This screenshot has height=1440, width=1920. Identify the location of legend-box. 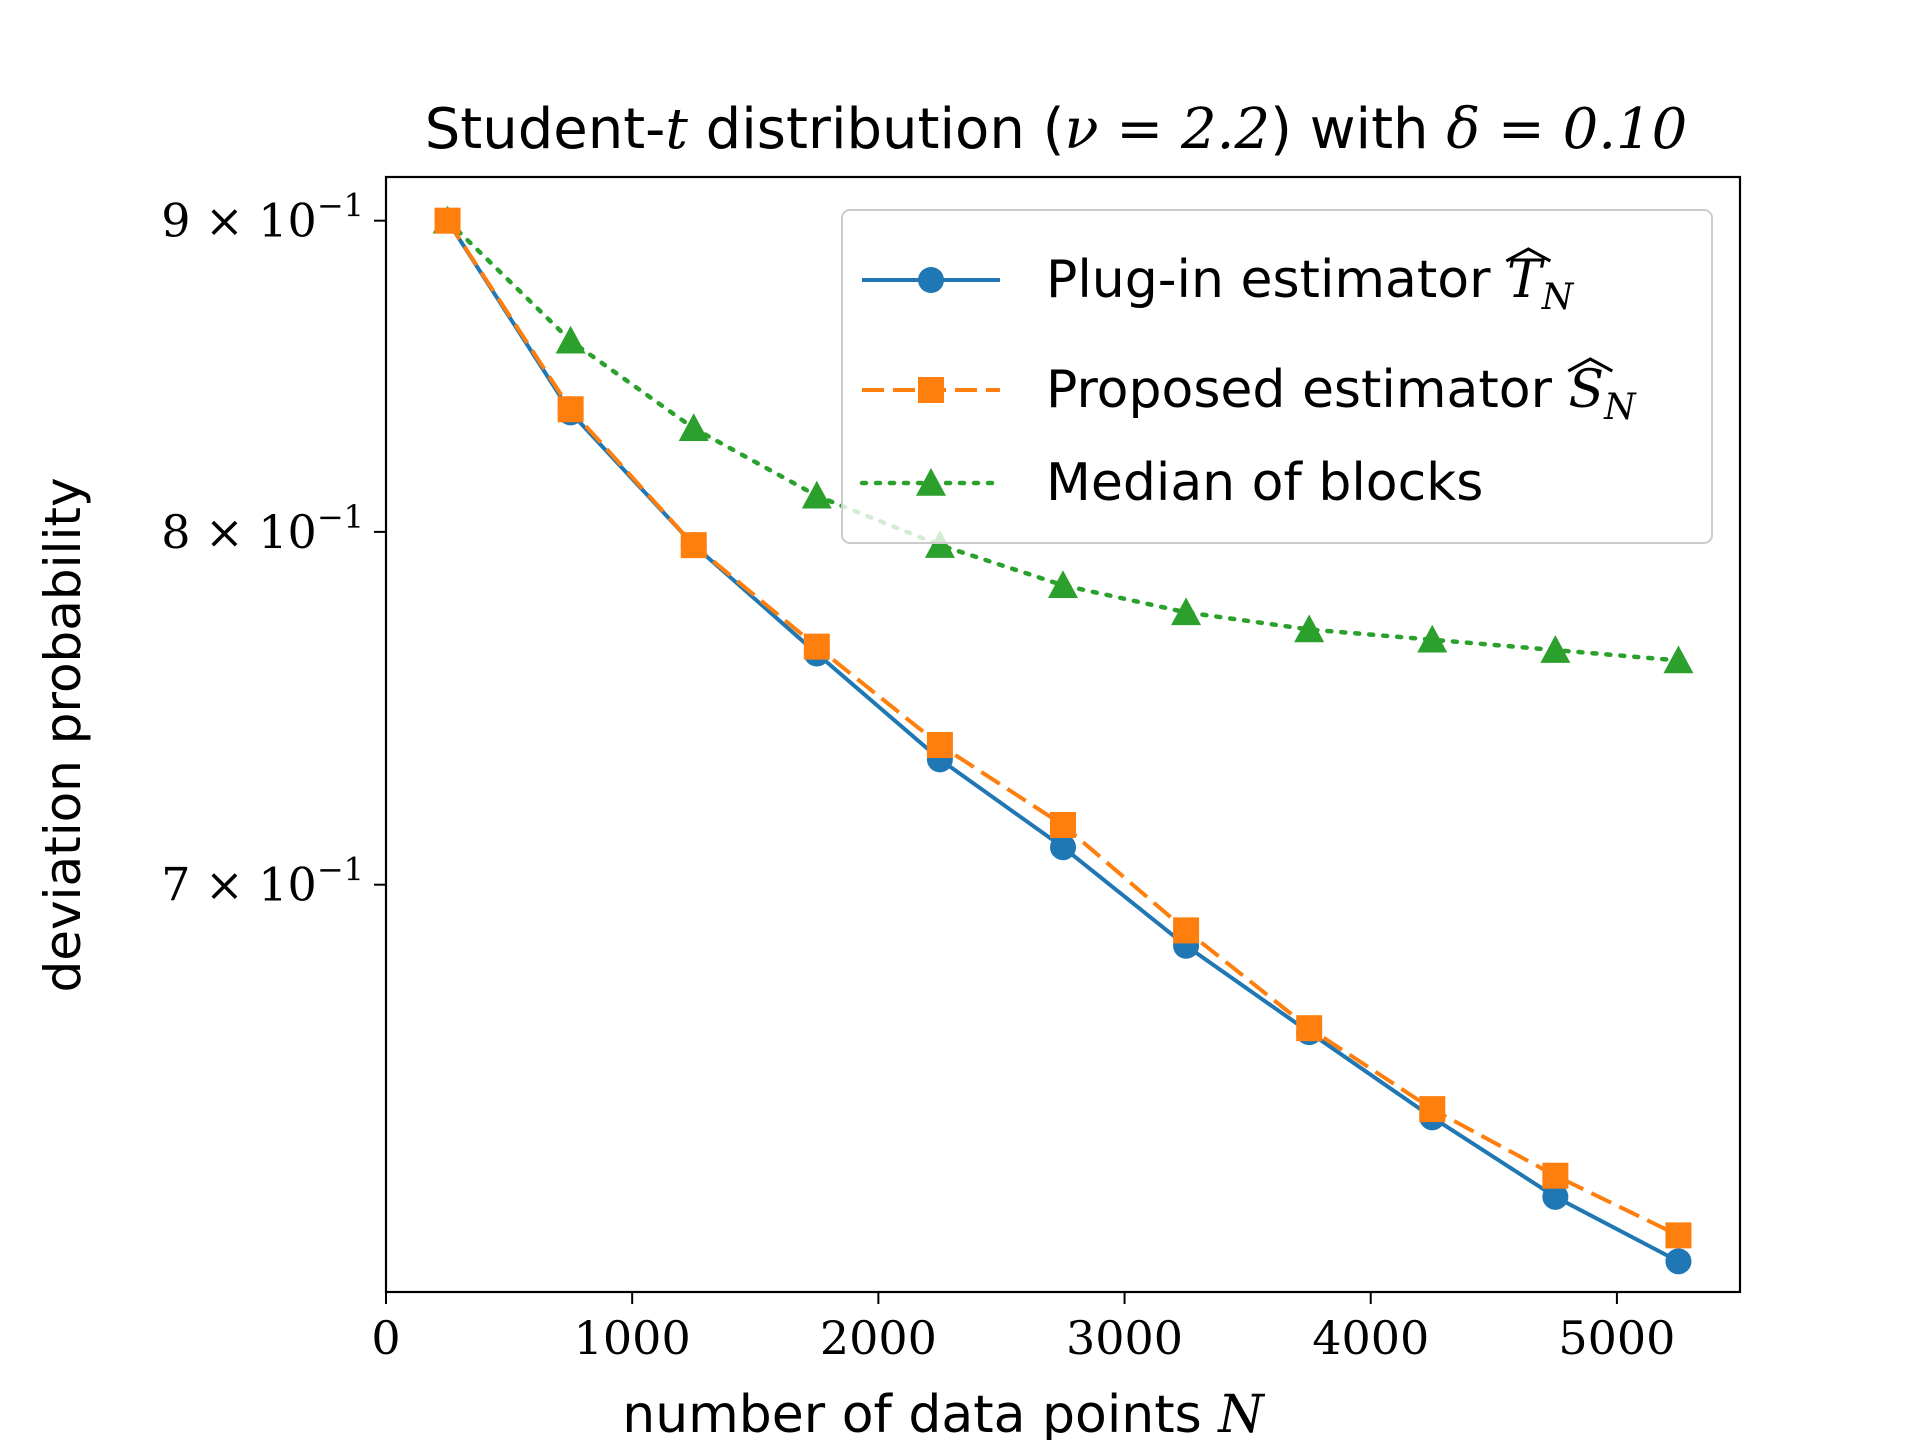
(1277, 376).